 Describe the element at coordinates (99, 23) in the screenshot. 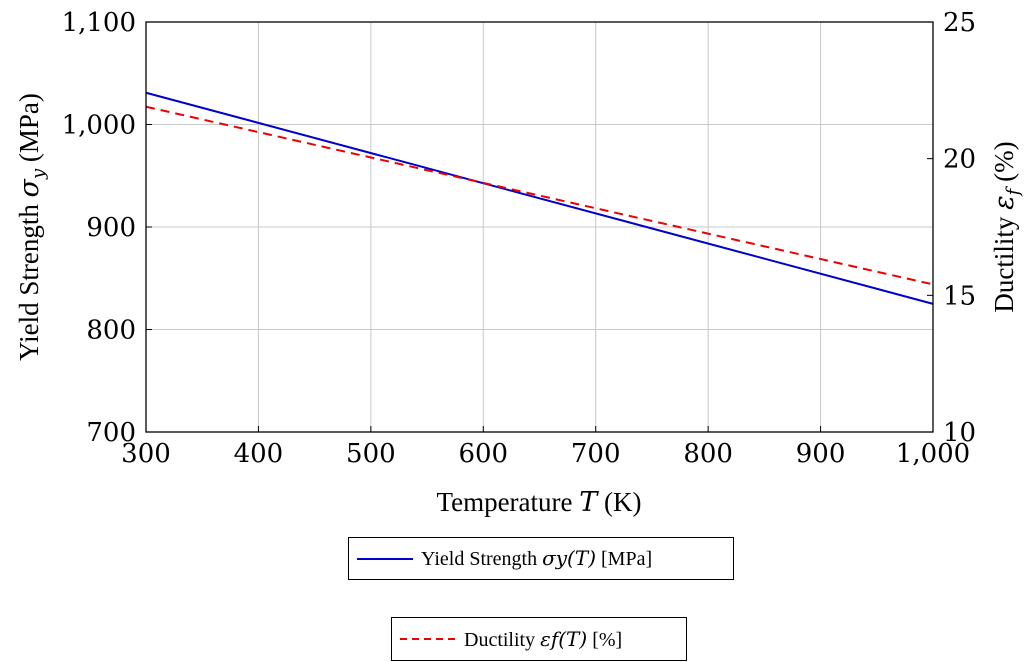

I see `y-left-tick-label: 1,100` at that location.